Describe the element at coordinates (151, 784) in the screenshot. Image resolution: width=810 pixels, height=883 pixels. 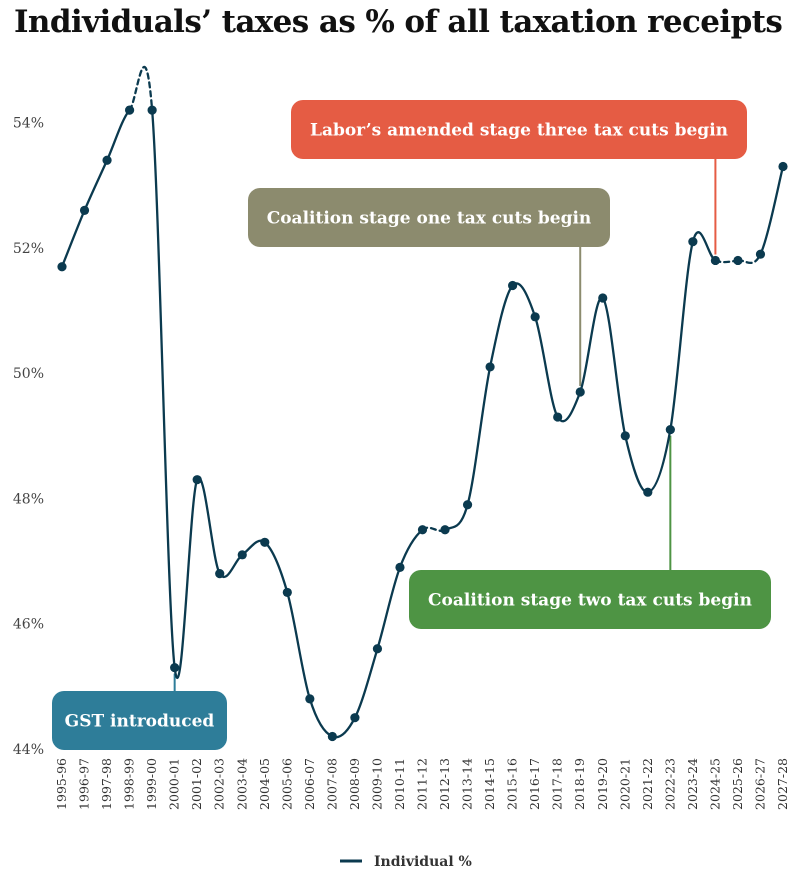
I see `x-tick-label: 1999-00` at that location.